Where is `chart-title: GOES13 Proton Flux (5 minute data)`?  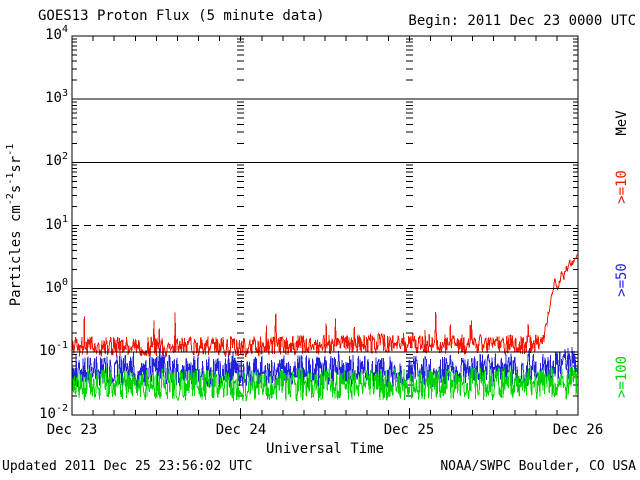 chart-title: GOES13 Proton Flux (5 minute data) is located at coordinates (181, 16).